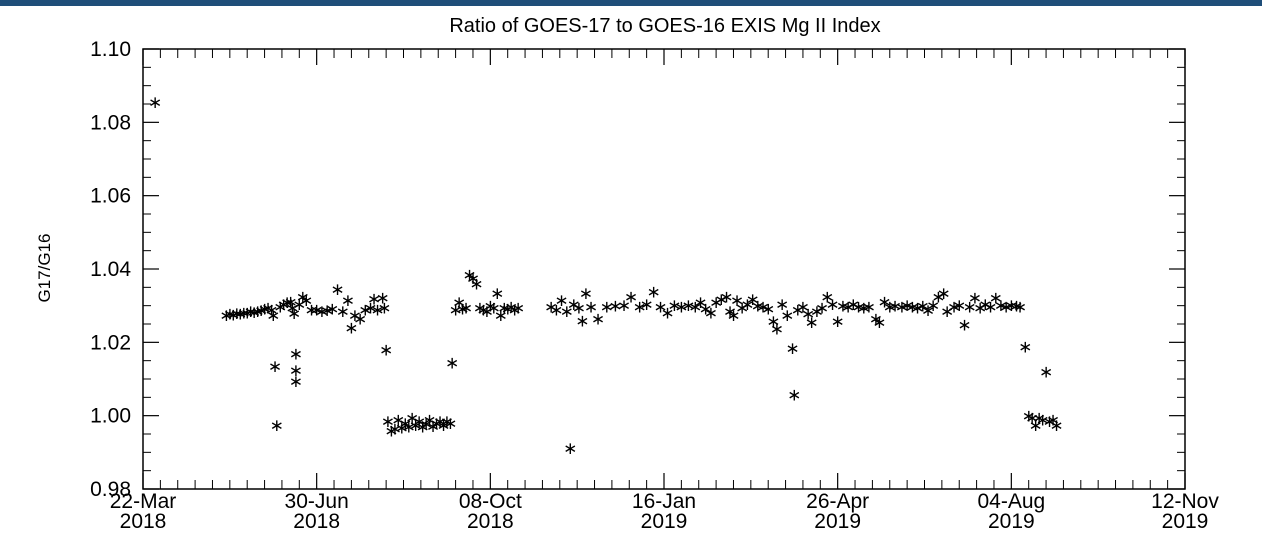 This screenshot has width=1262, height=540. I want to click on y-tick-label: 1.06, so click(110, 196).